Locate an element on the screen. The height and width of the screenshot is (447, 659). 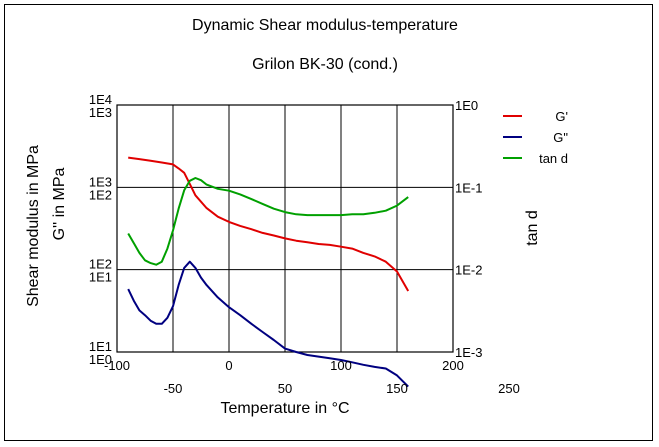
x-tick-label: 50 is located at coordinates (285, 388).